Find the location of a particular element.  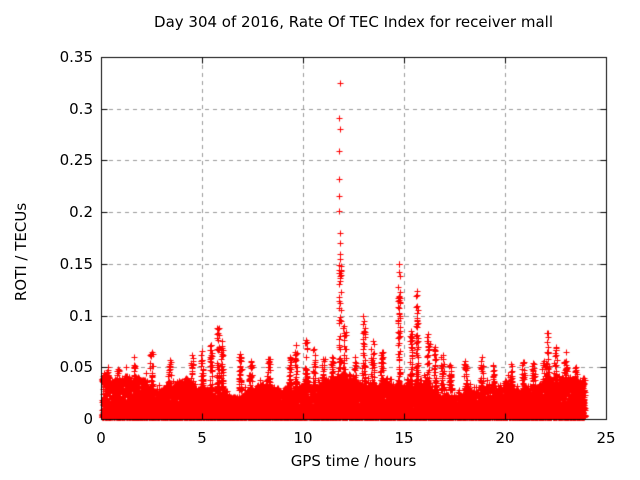

x-tick-label-3: 15 is located at coordinates (404, 438).